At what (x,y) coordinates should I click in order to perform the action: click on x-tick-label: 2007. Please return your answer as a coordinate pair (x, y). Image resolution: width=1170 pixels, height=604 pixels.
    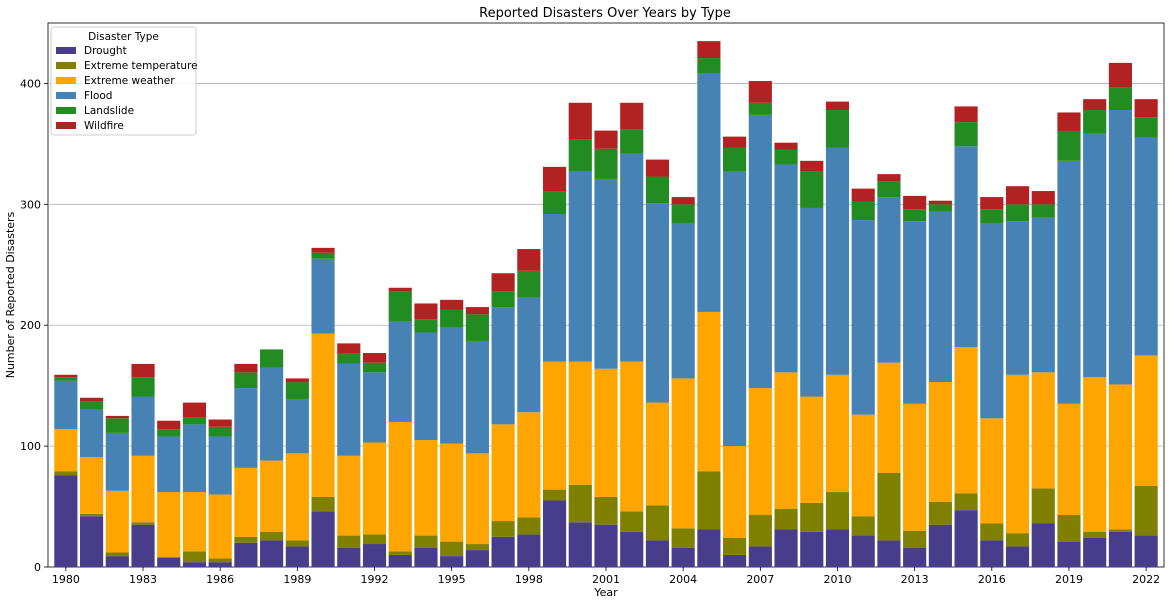
    Looking at the image, I should click on (760, 579).